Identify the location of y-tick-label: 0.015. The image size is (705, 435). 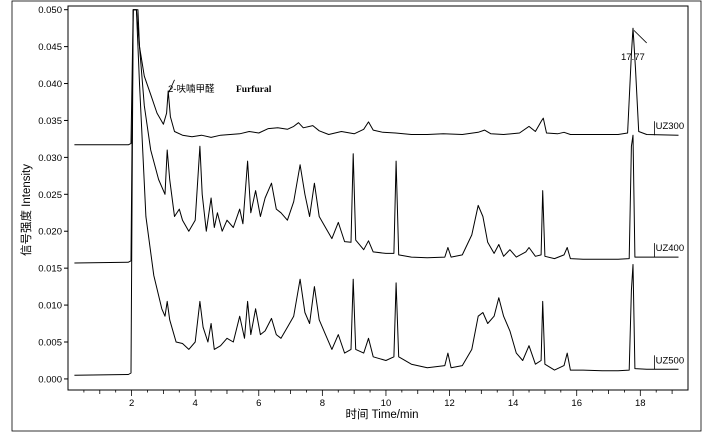
(50, 269).